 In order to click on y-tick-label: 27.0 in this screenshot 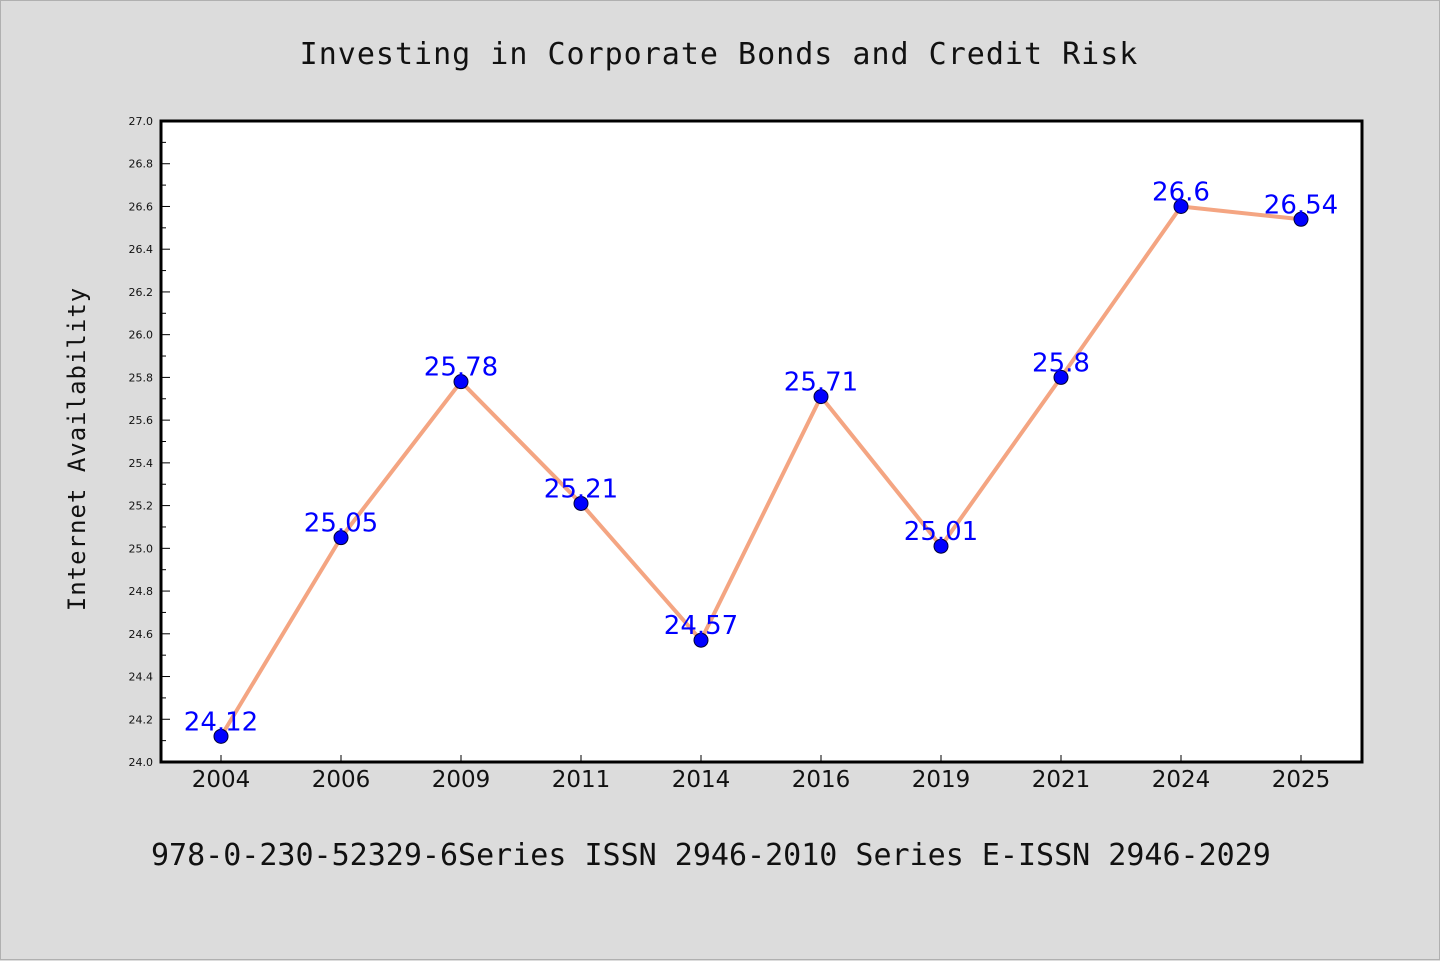, I will do `click(141, 121)`.